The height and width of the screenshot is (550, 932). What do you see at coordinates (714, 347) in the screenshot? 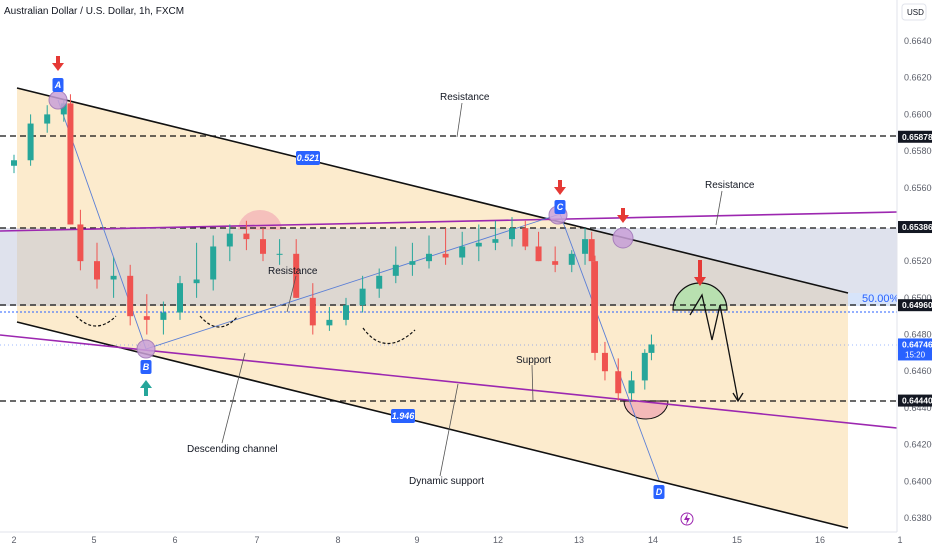
I see `projection-path` at bounding box center [714, 347].